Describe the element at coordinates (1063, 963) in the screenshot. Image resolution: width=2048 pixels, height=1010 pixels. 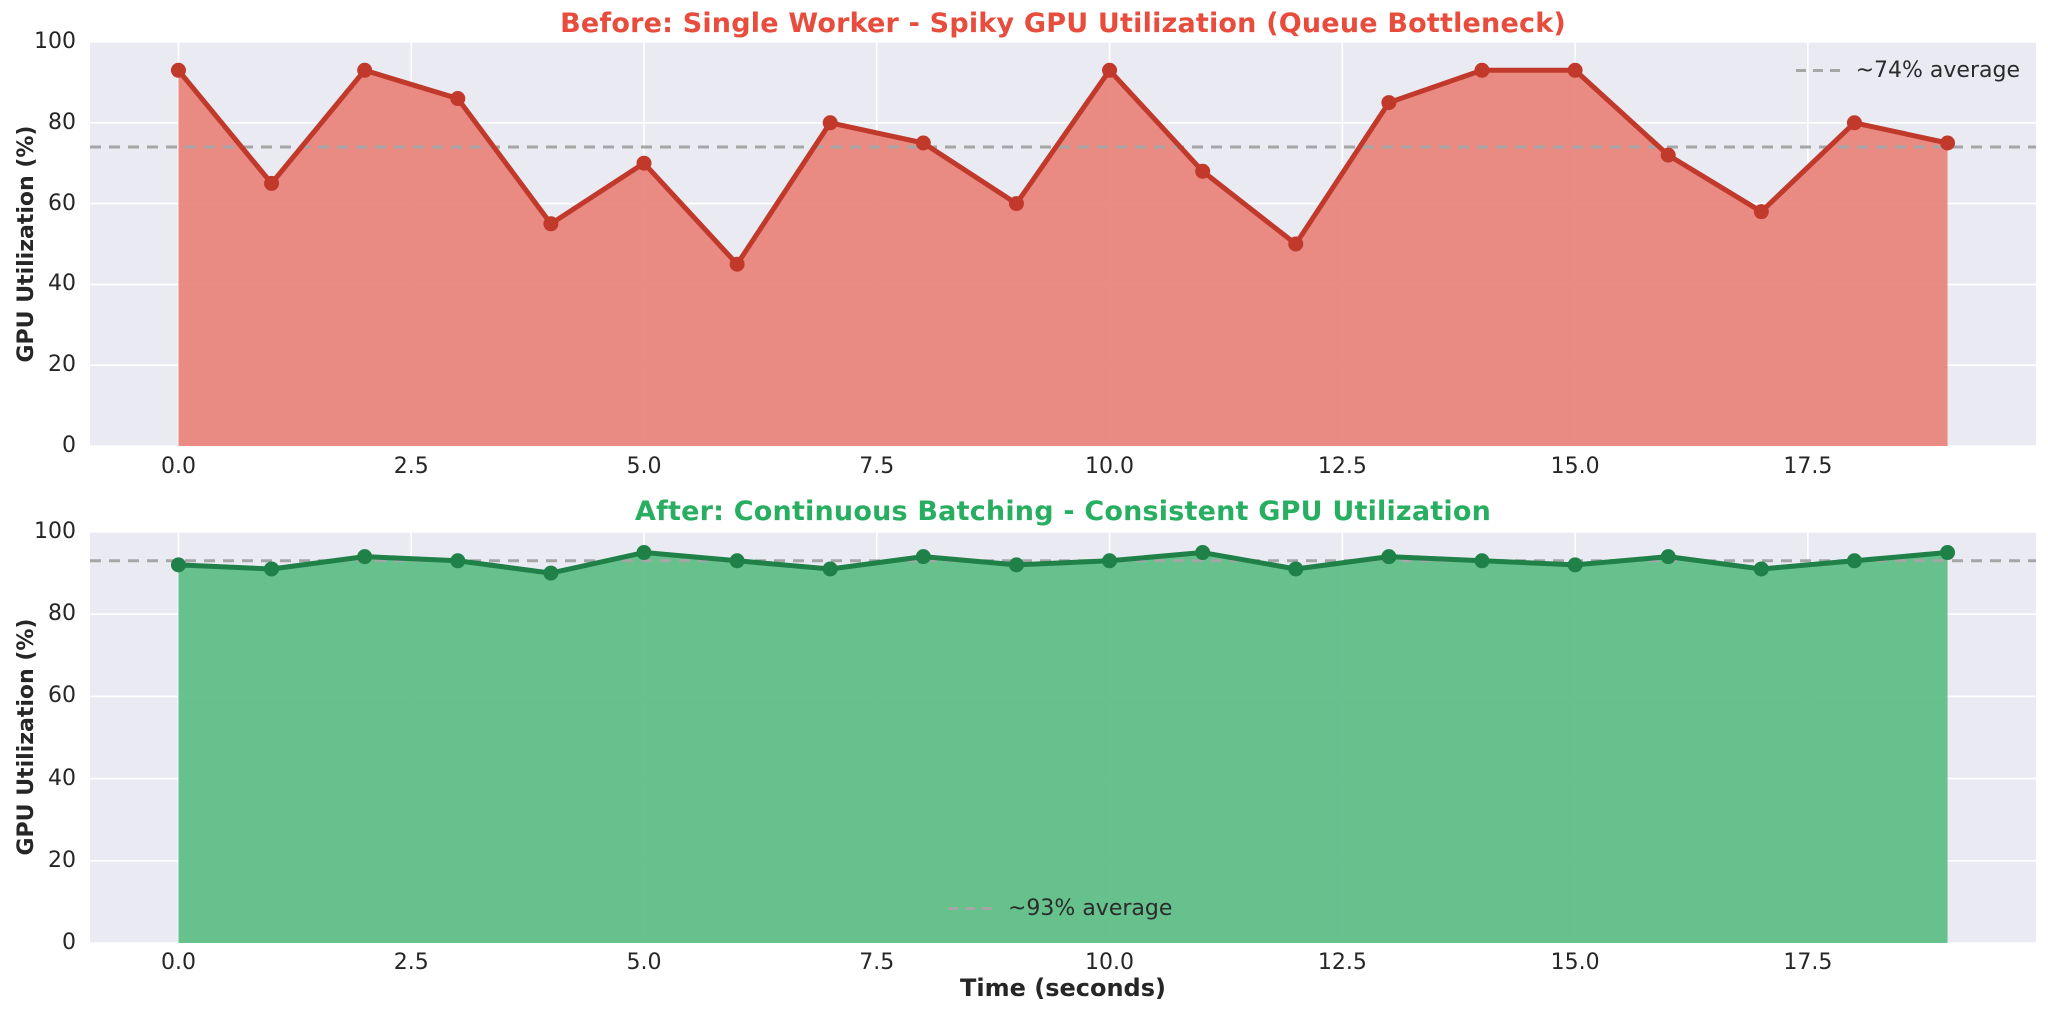
I see `chart-after-x-tick-labels: 0.0 2.5 5.0 7.5 10.0 12.5 15.0 17.5` at that location.